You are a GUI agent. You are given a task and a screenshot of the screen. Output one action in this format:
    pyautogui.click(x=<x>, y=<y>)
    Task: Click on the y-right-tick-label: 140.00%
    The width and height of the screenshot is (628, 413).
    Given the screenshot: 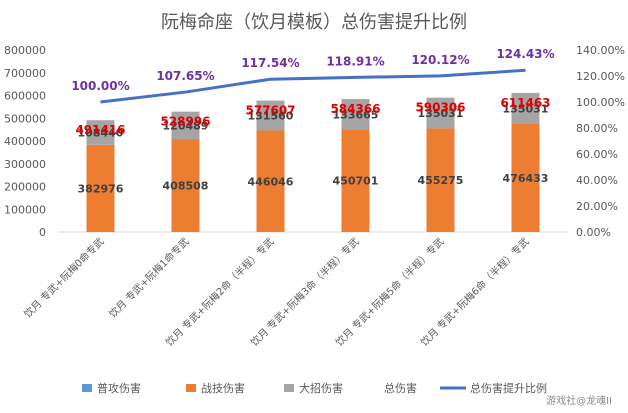 What is the action you would take?
    pyautogui.click(x=600, y=50)
    